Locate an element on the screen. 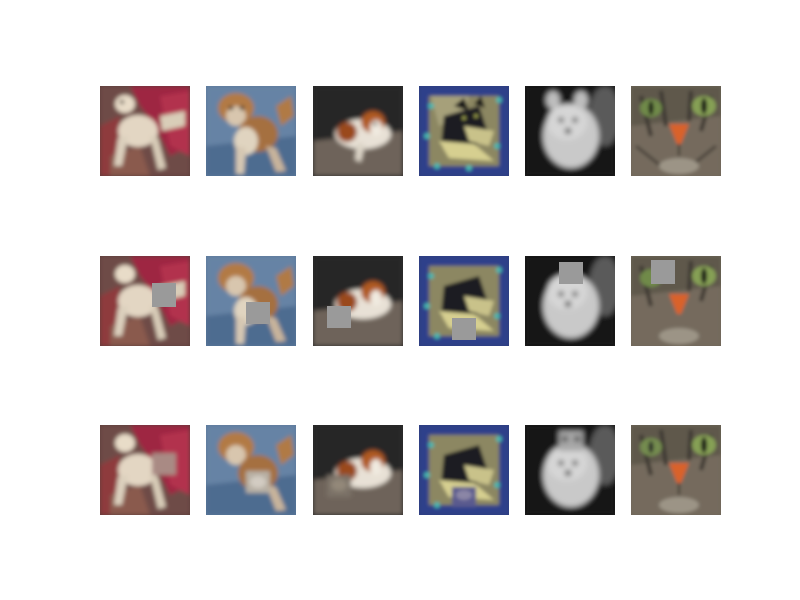 The width and height of the screenshot is (800, 600). tile-r2-c2 is located at coordinates (251, 301).